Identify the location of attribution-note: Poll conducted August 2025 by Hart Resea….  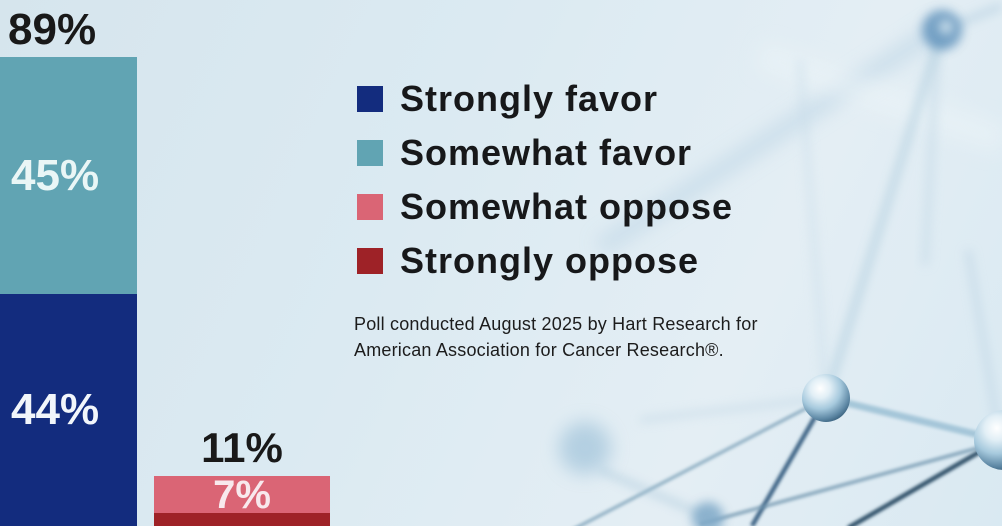
(556, 337).